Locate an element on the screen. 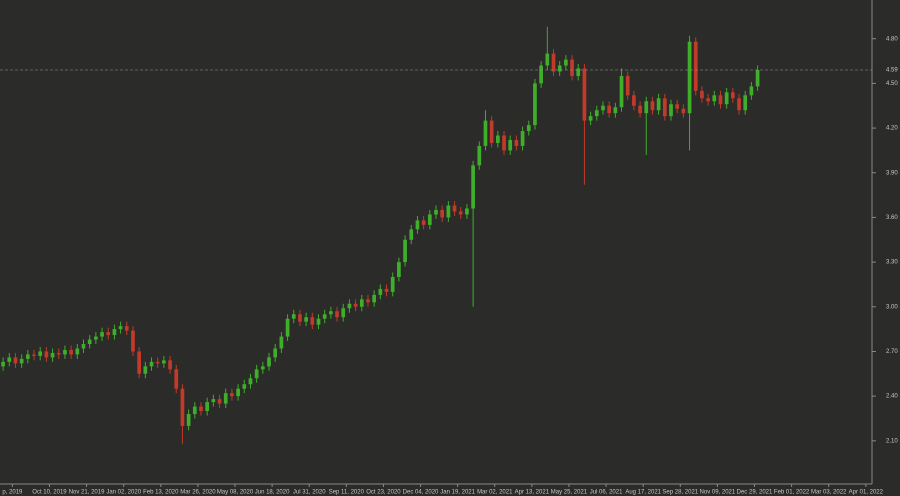  x-tick-label: Feb 13, 2020 is located at coordinates (161, 493).